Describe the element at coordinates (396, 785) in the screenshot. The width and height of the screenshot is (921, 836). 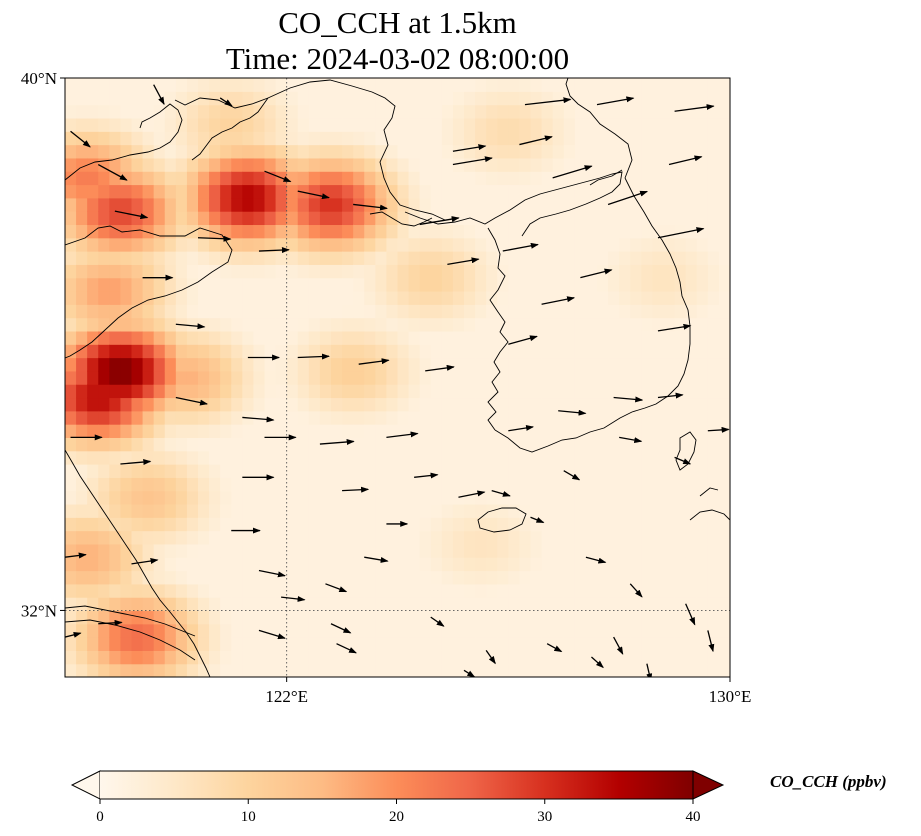
I see `colorbar-body` at that location.